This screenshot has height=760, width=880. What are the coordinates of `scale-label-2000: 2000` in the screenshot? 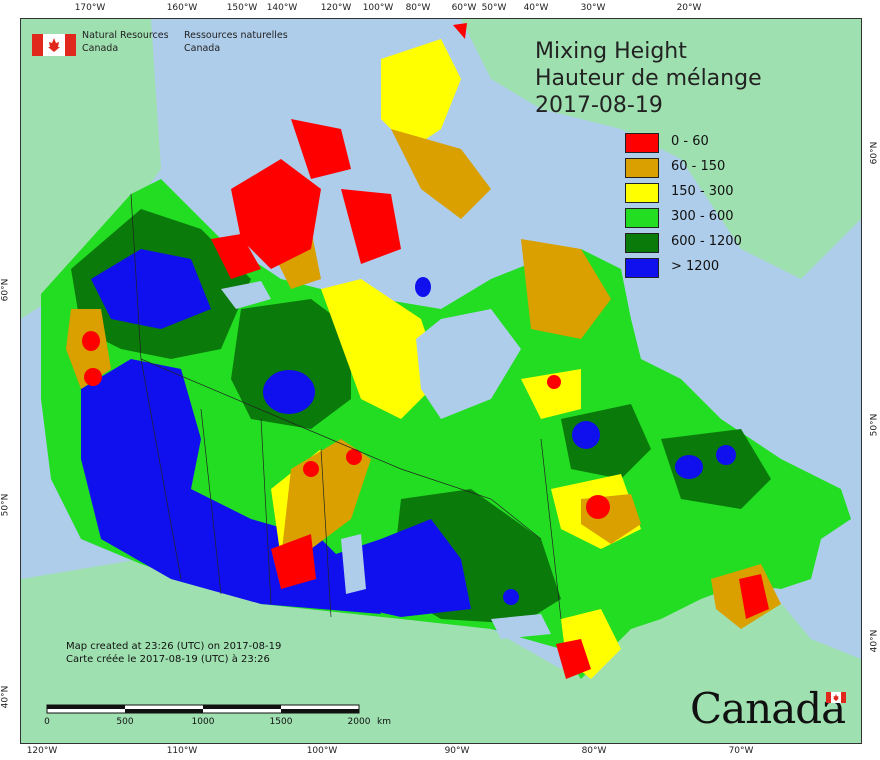 It's located at (359, 722).